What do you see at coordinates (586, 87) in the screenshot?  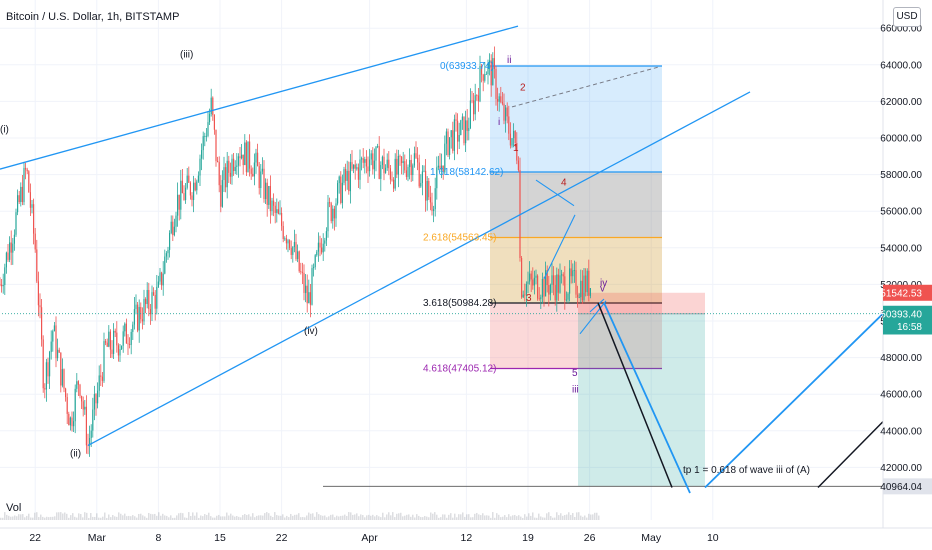 I see `fib-connector` at bounding box center [586, 87].